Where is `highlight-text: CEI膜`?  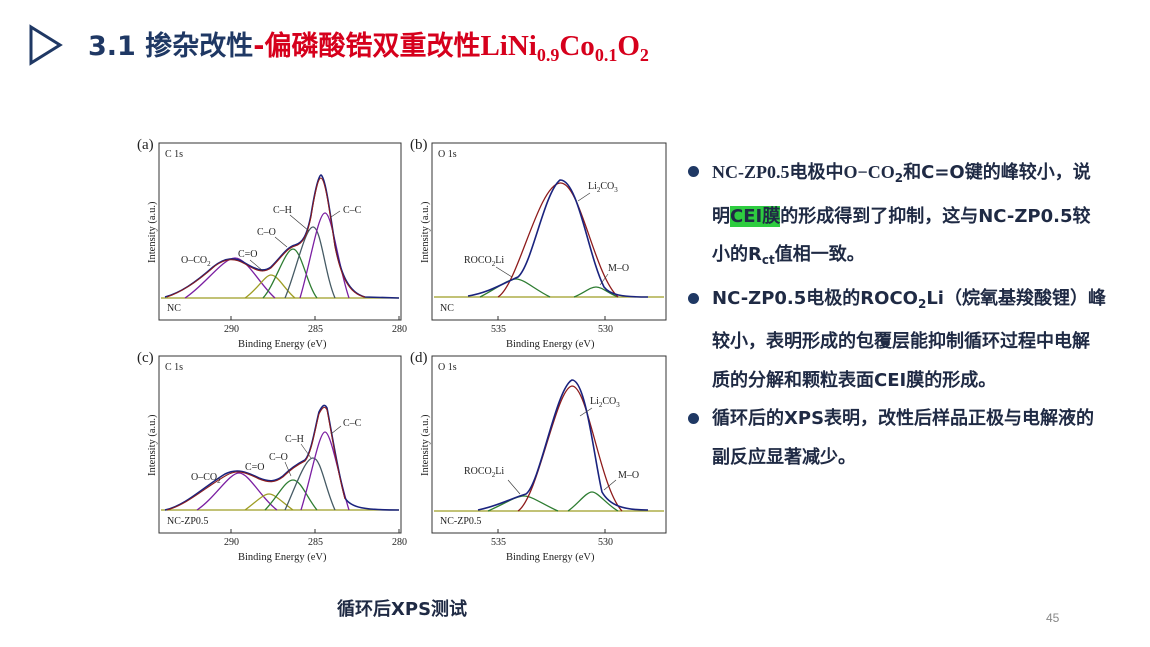 highlight-text: CEI膜 is located at coordinates (755, 216).